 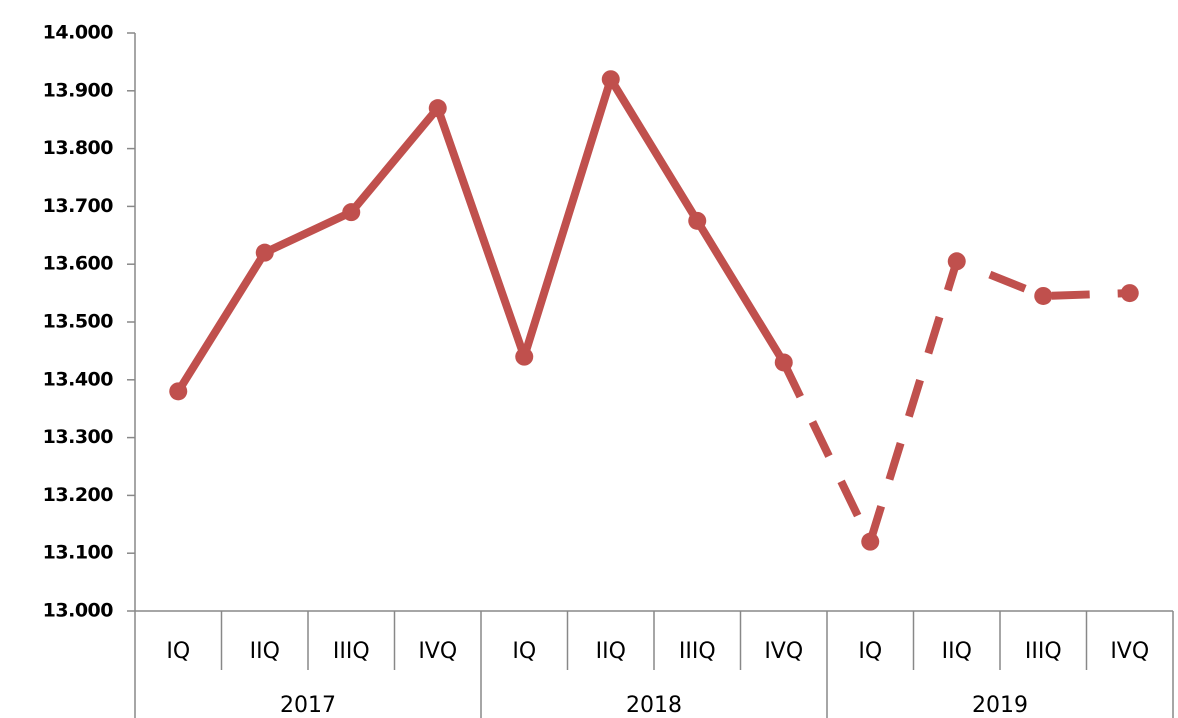 I want to click on group-label: 2019, so click(x=1000, y=705).